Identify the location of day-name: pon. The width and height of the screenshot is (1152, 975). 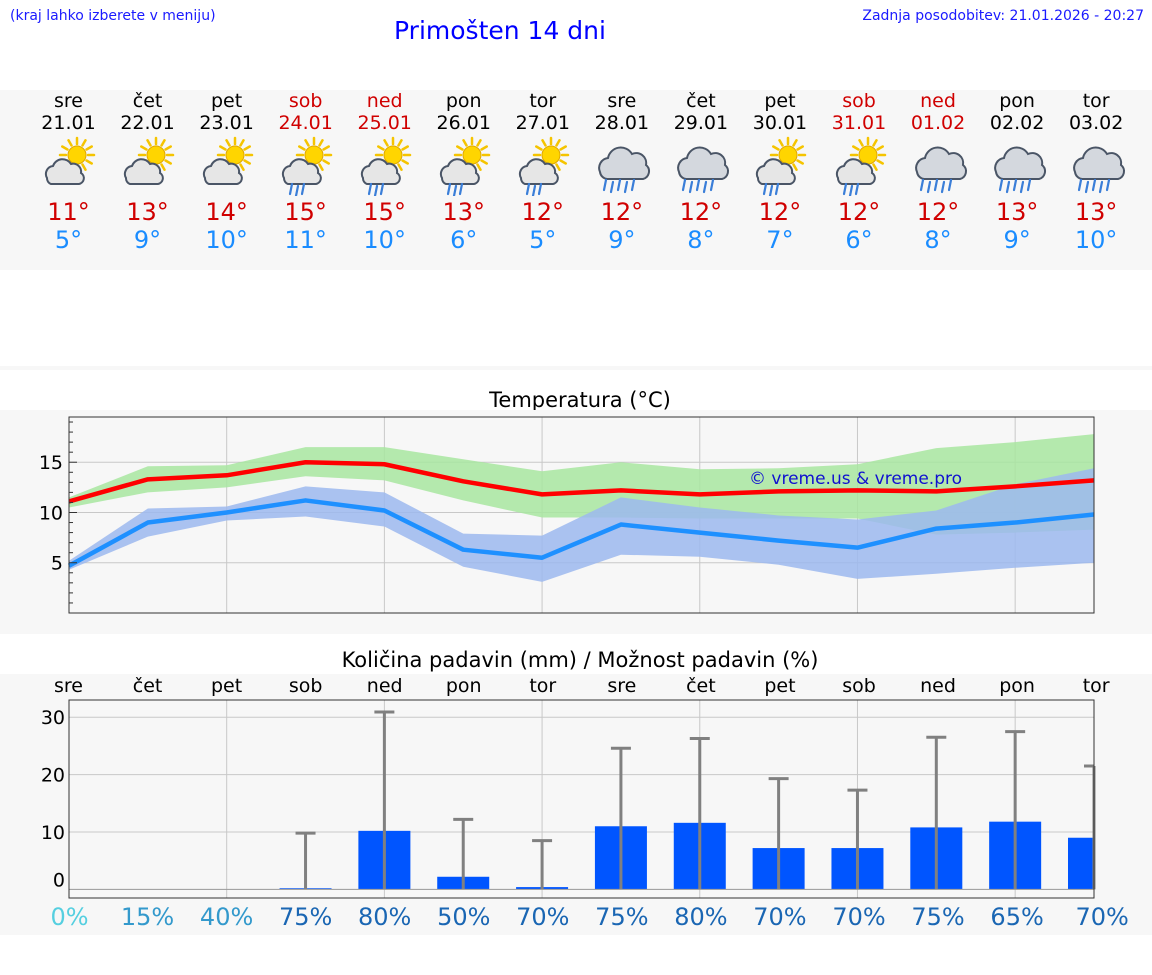
(463, 101).